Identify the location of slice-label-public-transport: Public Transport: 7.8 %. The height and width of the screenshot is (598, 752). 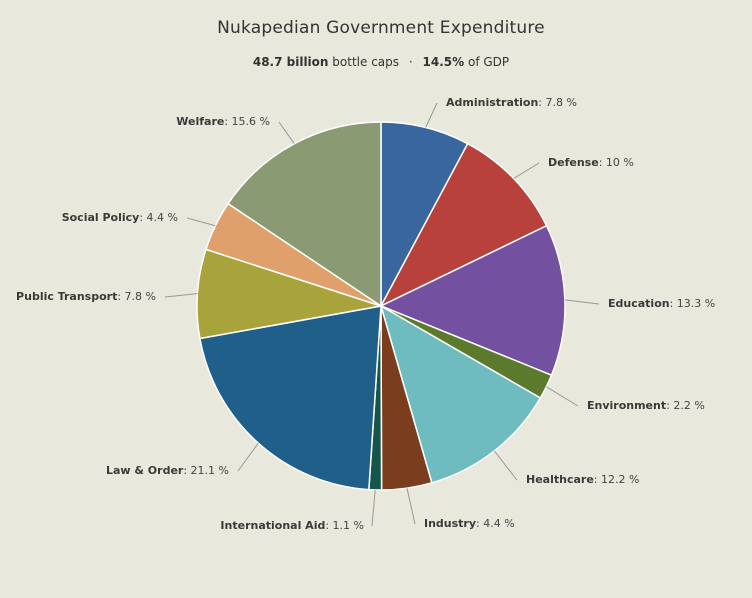
(86, 296).